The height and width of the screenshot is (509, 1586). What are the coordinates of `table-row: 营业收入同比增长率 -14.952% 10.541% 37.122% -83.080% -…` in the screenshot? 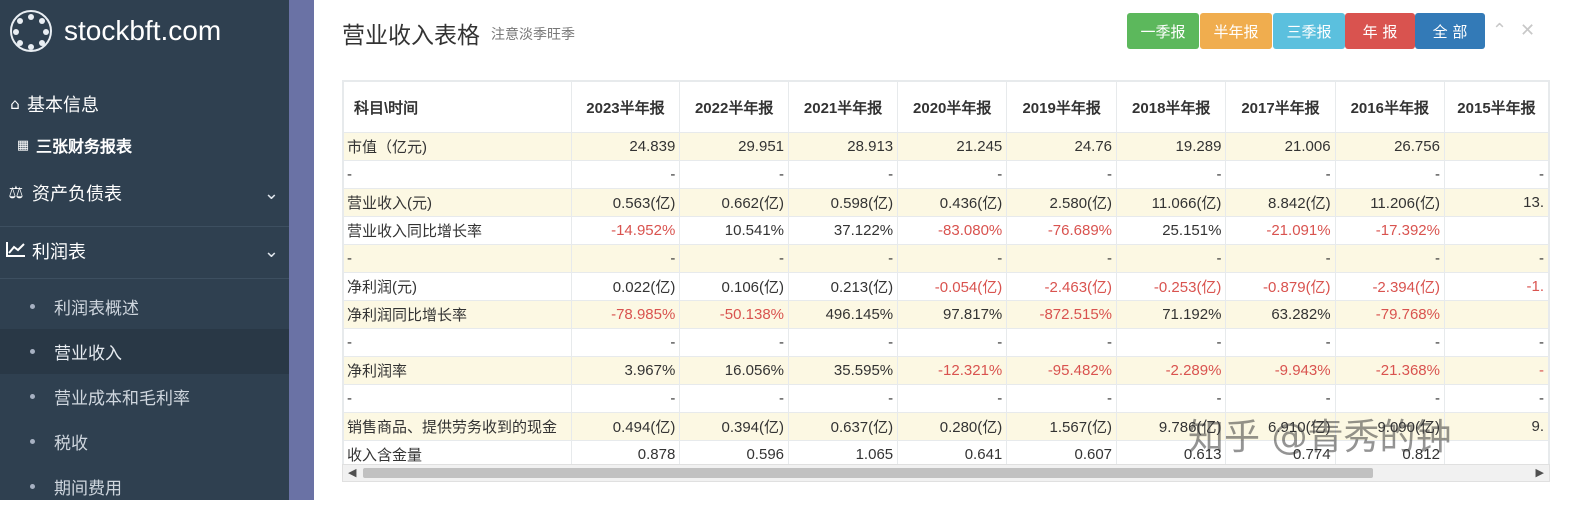 It's located at (946, 230).